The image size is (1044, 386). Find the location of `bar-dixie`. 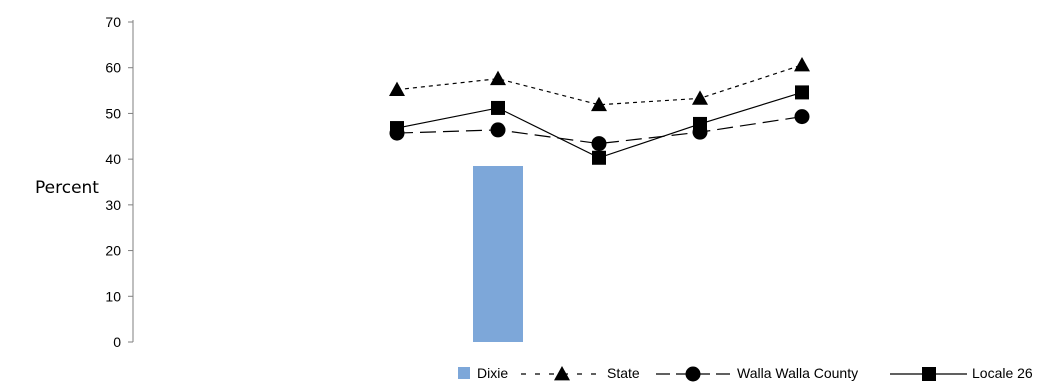

bar-dixie is located at coordinates (498, 254).